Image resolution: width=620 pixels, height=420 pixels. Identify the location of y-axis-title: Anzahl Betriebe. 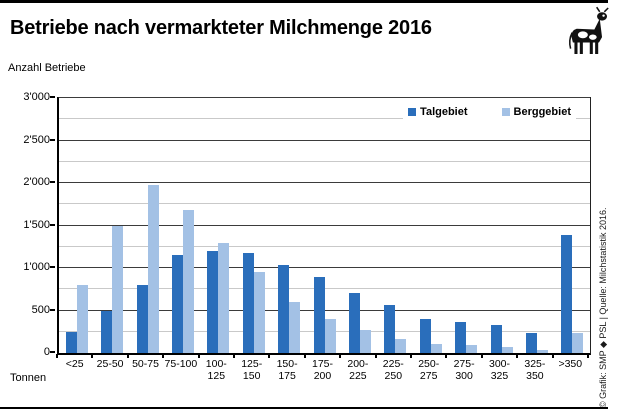
(47, 68).